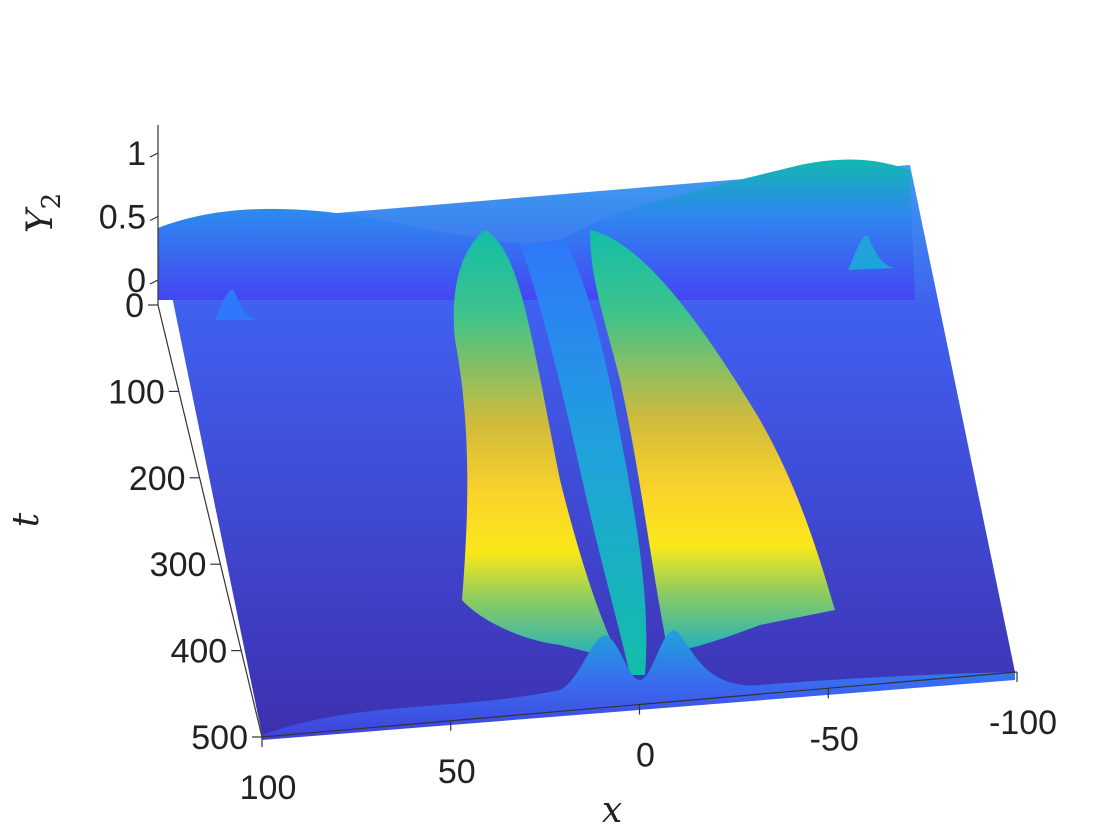  I want to click on z-tick-label: 0, so click(136, 281).